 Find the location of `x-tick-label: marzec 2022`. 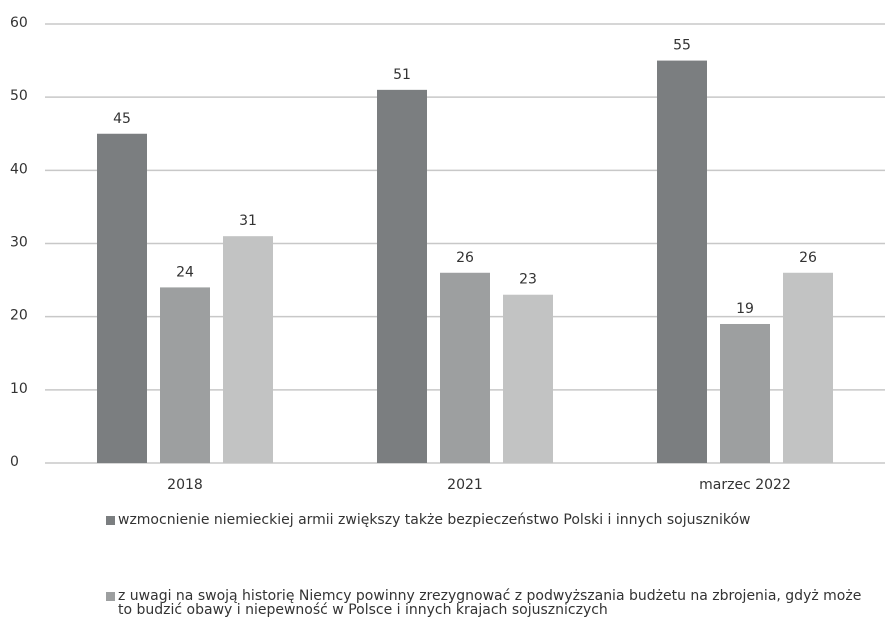

x-tick-label: marzec 2022 is located at coordinates (745, 485).